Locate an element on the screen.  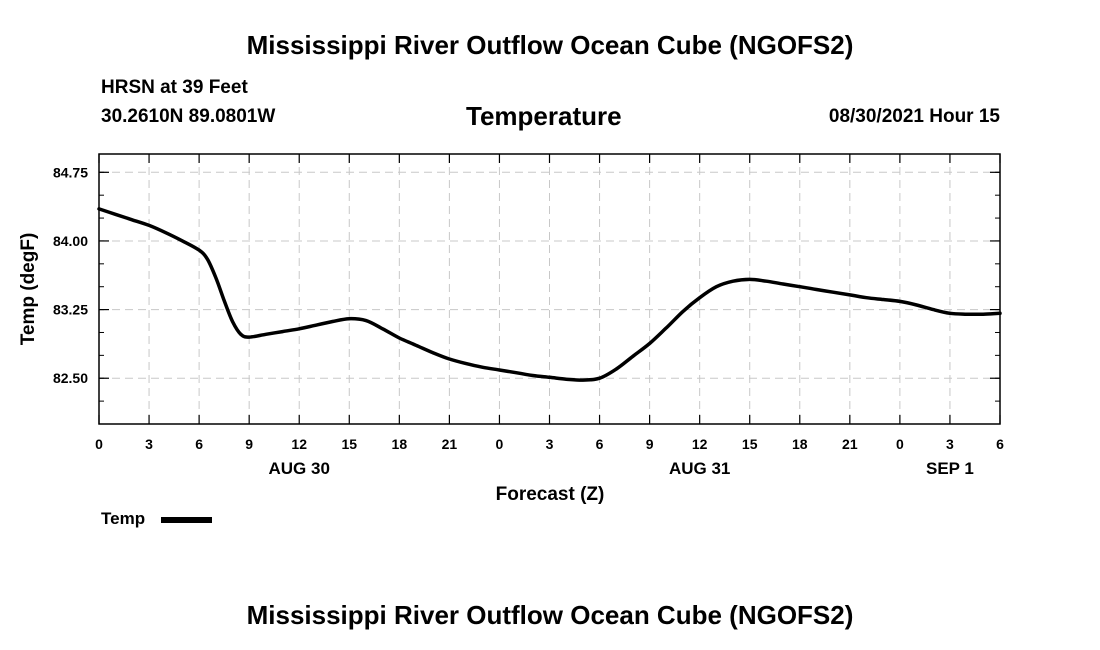
y-tick-label: 82.50 is located at coordinates (70, 378).